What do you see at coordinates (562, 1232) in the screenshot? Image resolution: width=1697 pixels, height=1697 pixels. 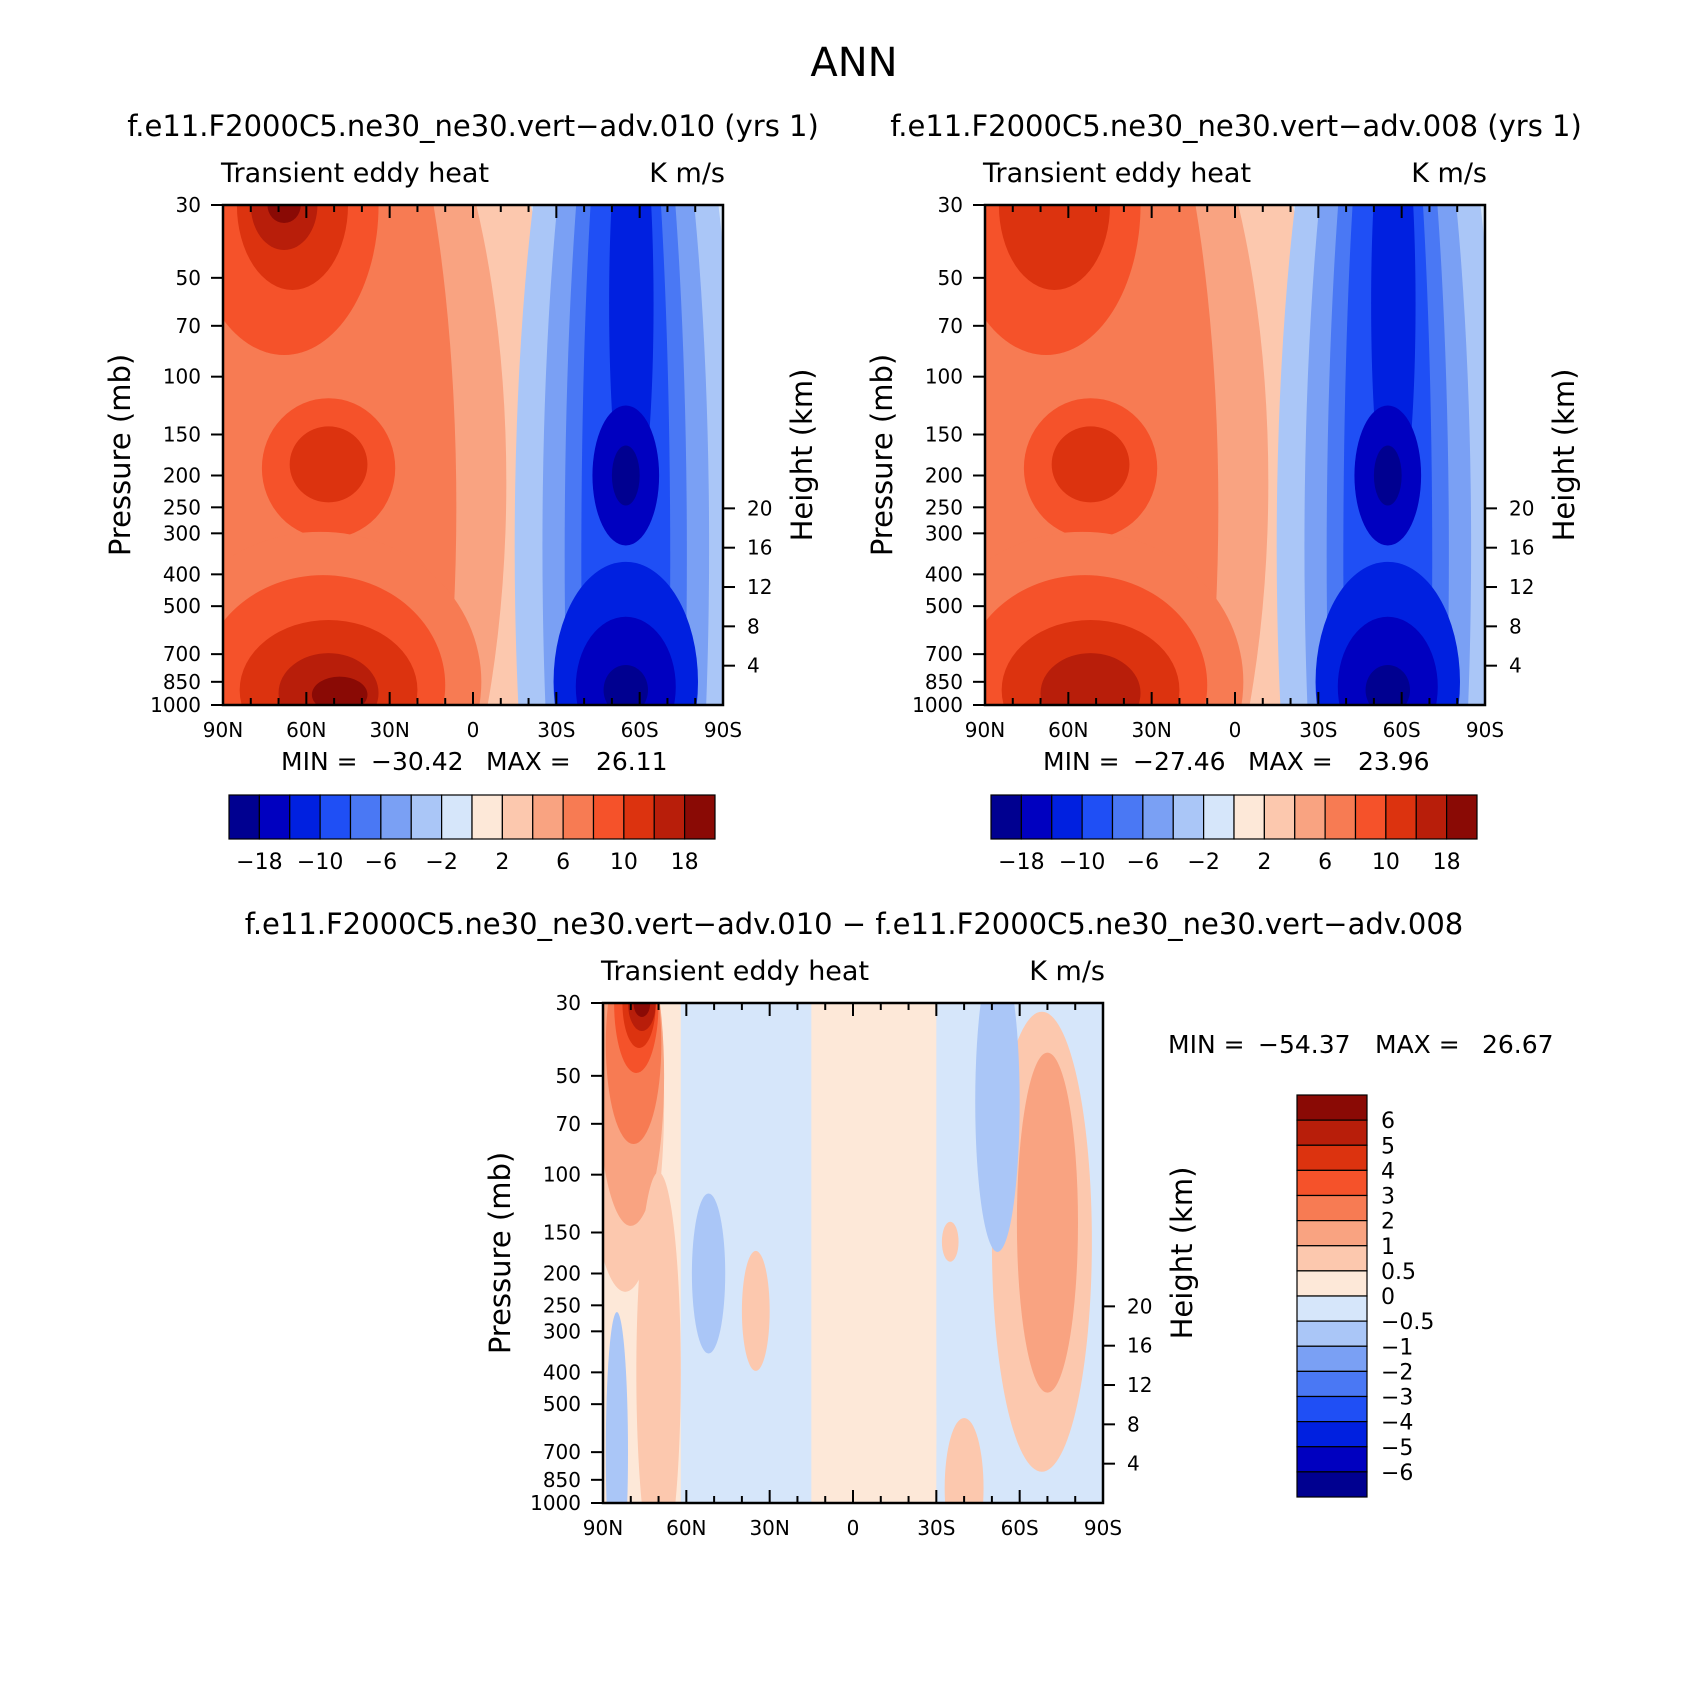 I see `panel3-ytick-label: 150` at bounding box center [562, 1232].